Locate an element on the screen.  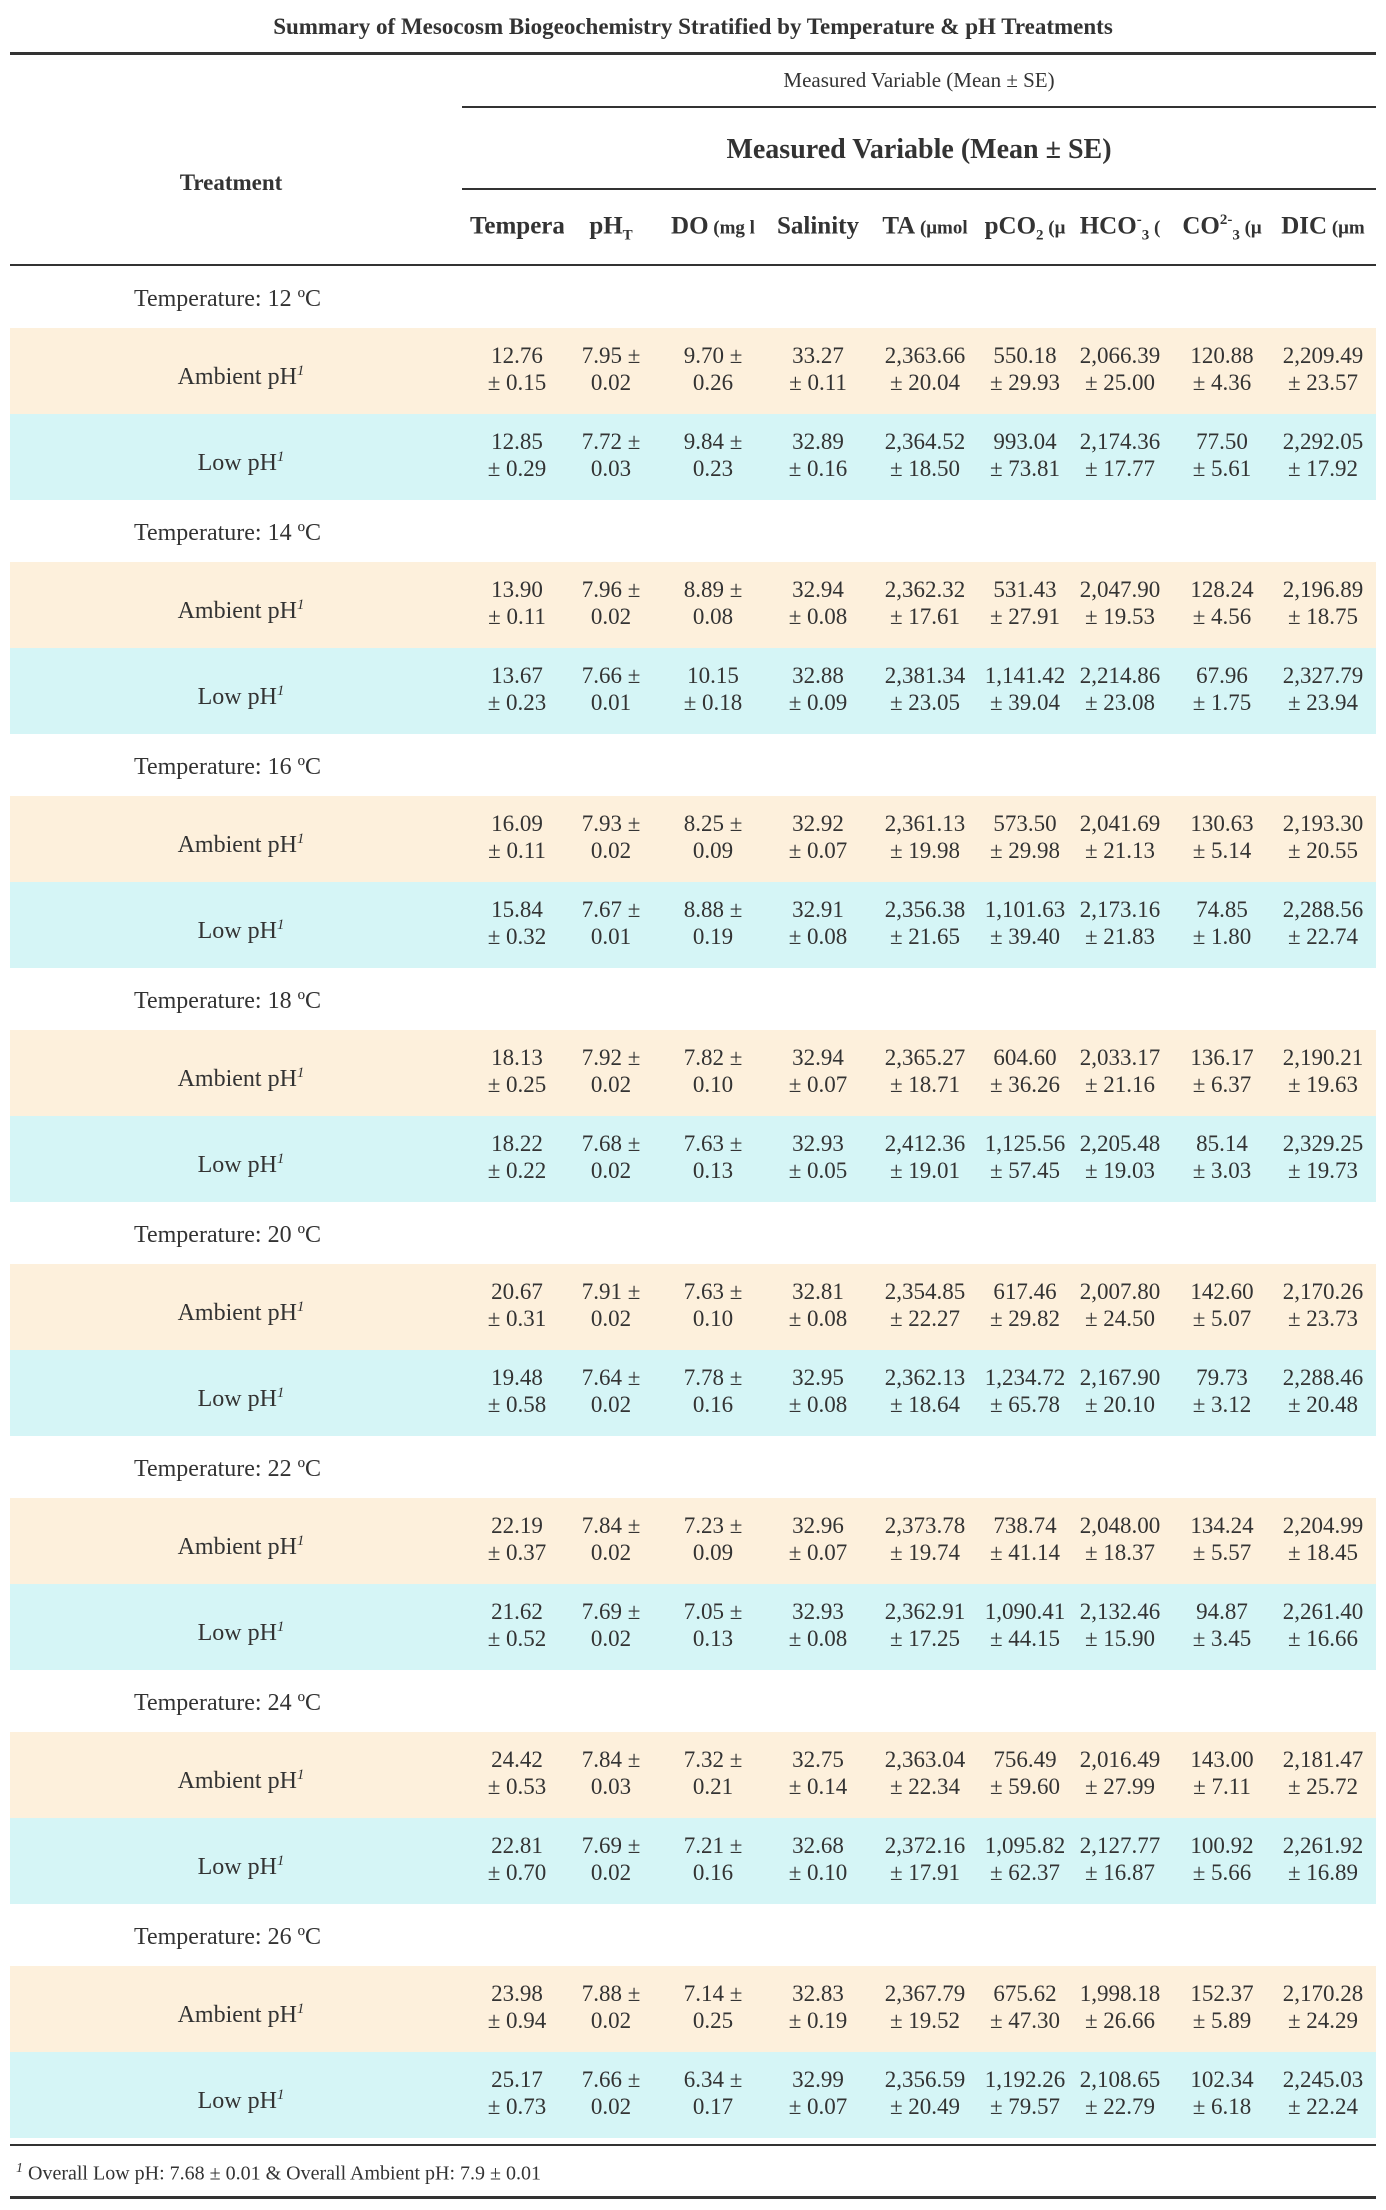
cell-value: 18.13 is located at coordinates (517, 1057).